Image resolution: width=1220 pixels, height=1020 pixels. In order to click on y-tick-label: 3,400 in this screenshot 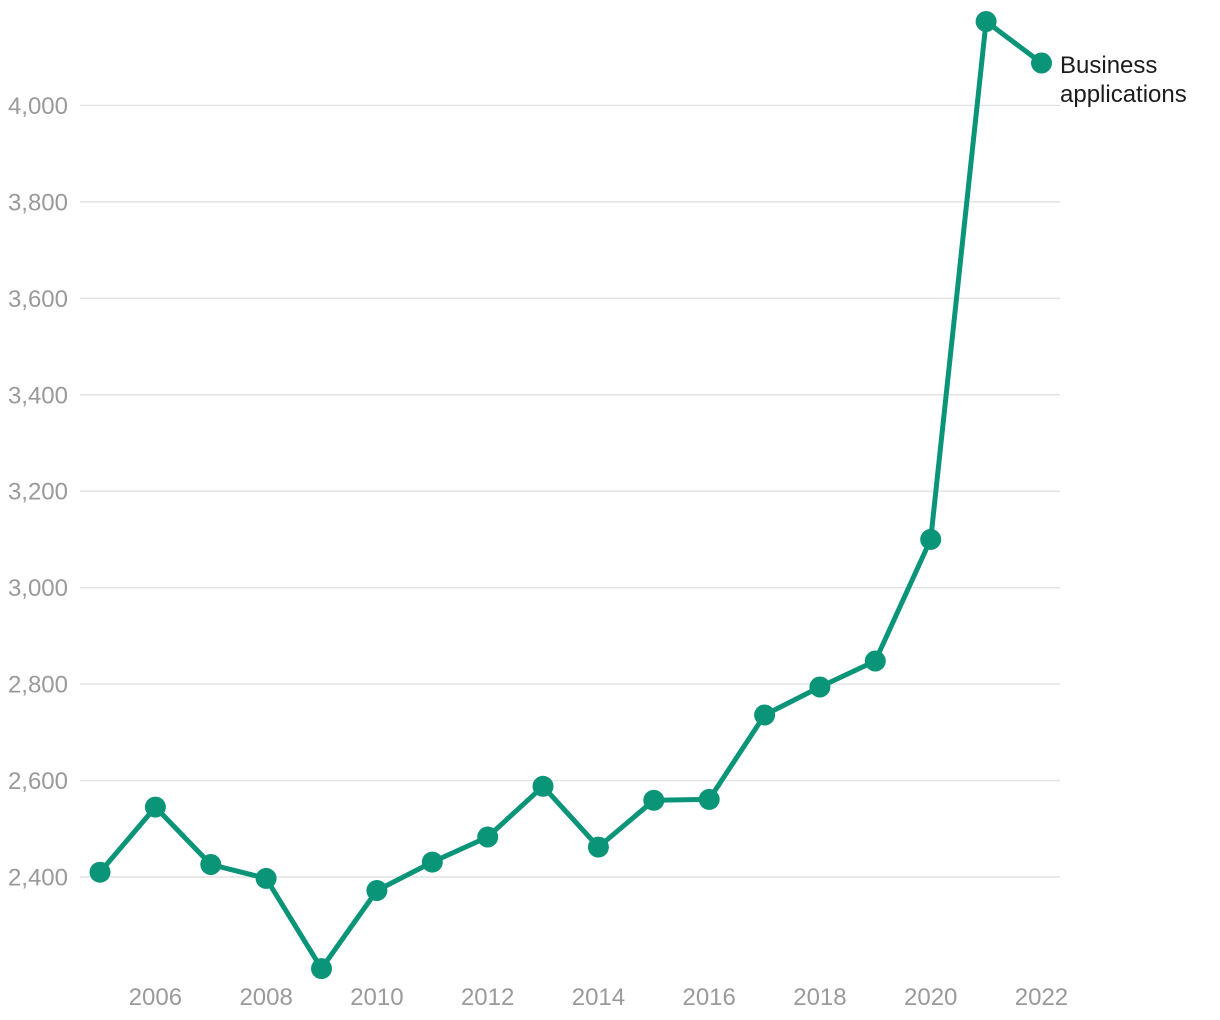, I will do `click(38, 395)`.